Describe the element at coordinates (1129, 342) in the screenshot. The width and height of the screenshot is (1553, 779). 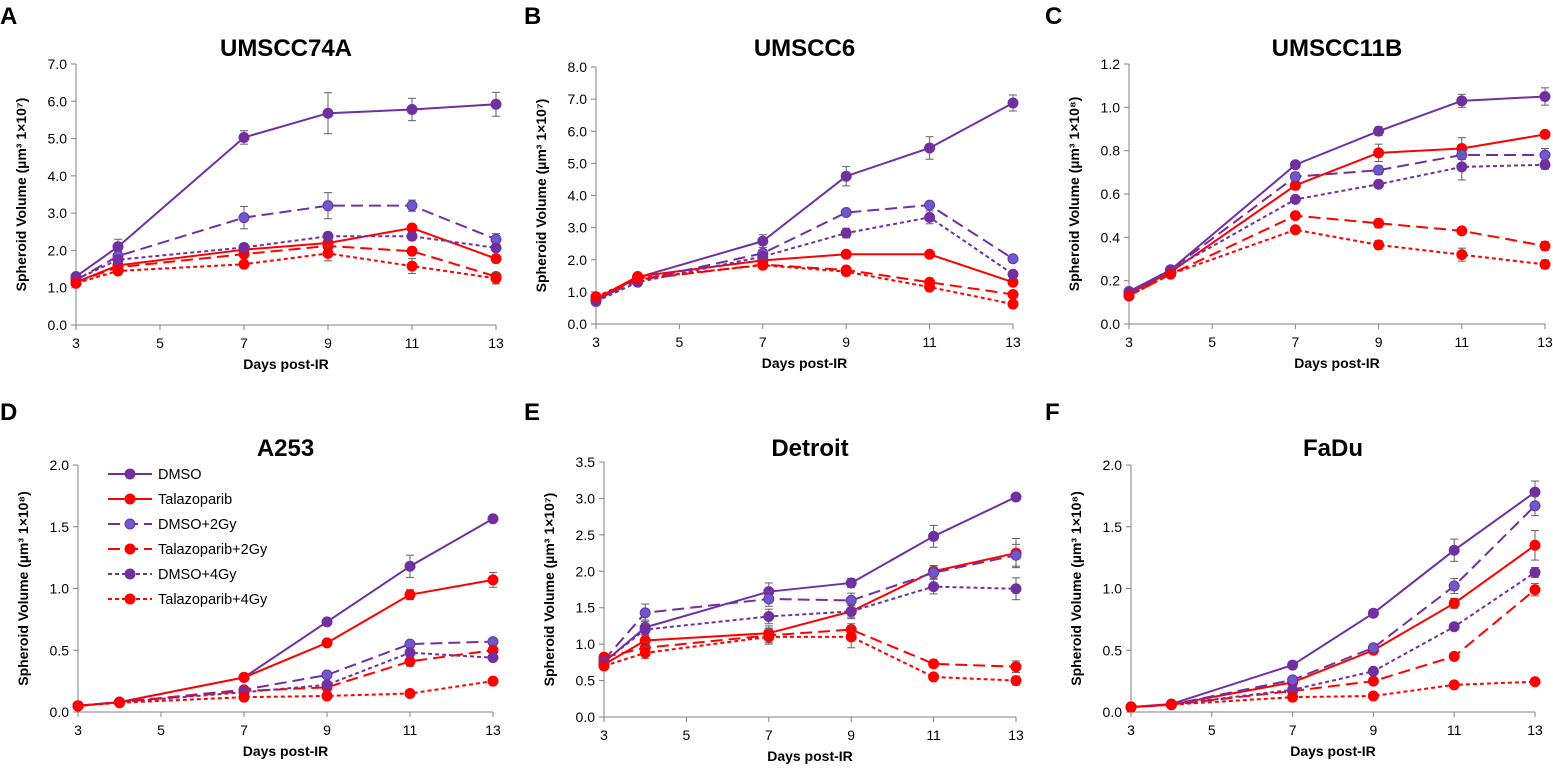
I see `x-tick-label: 3` at that location.